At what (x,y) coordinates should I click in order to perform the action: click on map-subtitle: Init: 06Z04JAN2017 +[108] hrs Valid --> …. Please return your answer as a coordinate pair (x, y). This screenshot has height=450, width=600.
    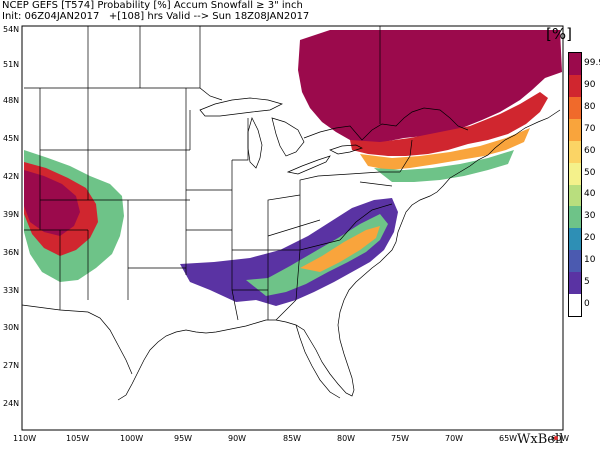
    Looking at the image, I should click on (156, 16).